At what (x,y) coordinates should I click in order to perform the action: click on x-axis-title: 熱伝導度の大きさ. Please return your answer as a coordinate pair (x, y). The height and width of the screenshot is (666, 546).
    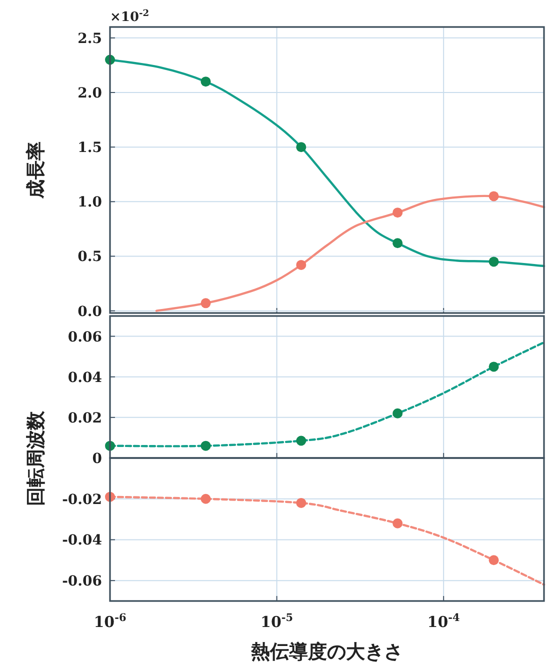
    Looking at the image, I should click on (326, 652).